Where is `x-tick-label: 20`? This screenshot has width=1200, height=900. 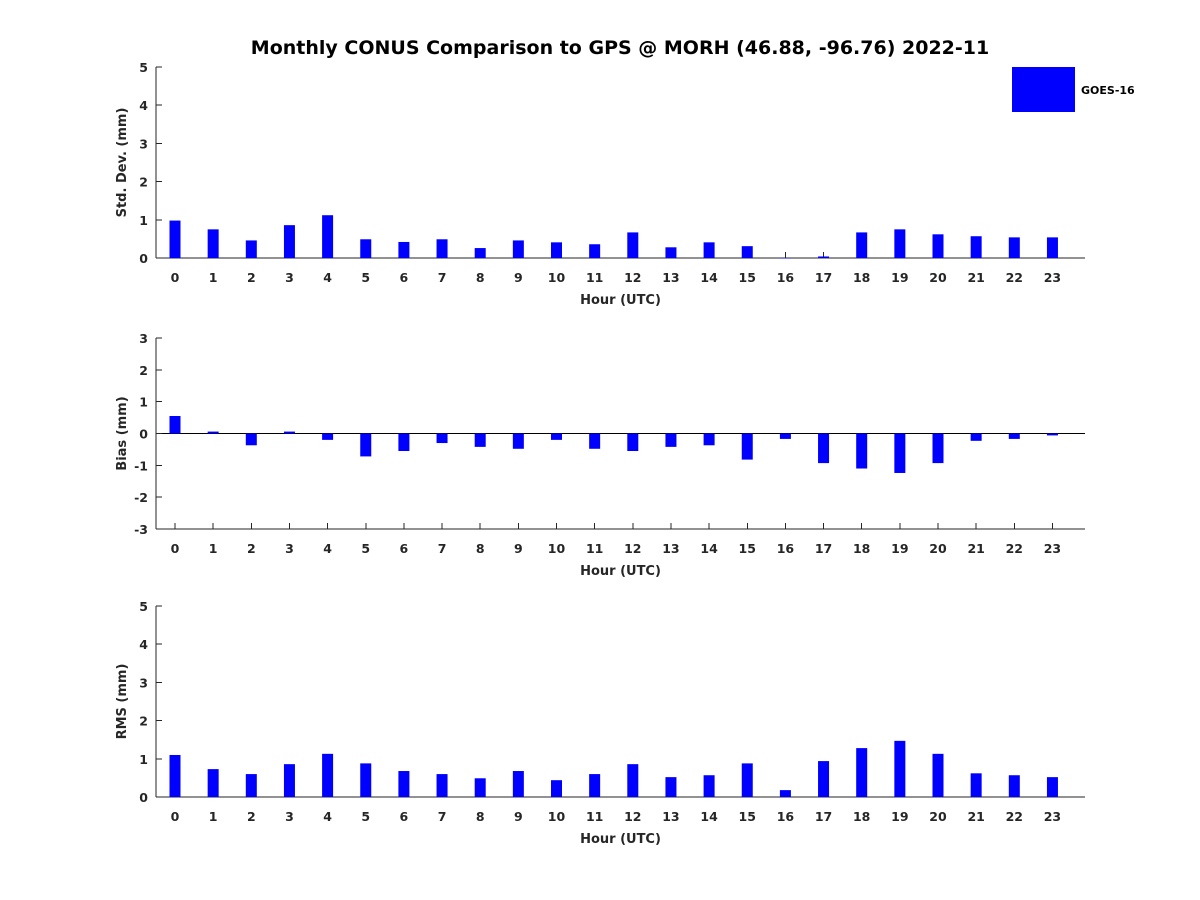
x-tick-label: 20 is located at coordinates (938, 816).